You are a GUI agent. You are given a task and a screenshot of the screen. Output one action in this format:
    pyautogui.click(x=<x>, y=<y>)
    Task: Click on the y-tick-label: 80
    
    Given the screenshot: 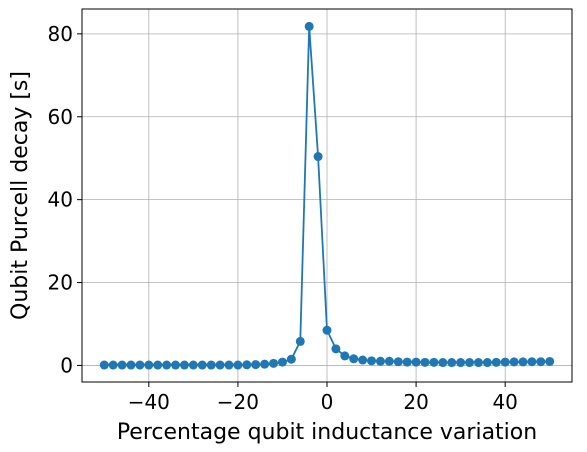 What is the action you would take?
    pyautogui.click(x=60, y=34)
    